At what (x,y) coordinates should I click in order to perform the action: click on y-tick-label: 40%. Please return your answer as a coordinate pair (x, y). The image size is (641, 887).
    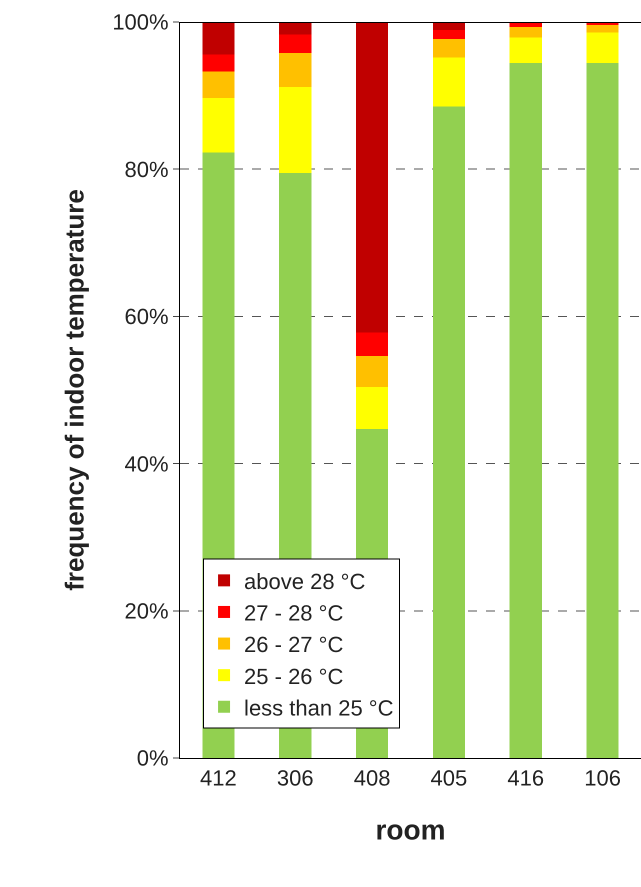
    Looking at the image, I should click on (146, 463).